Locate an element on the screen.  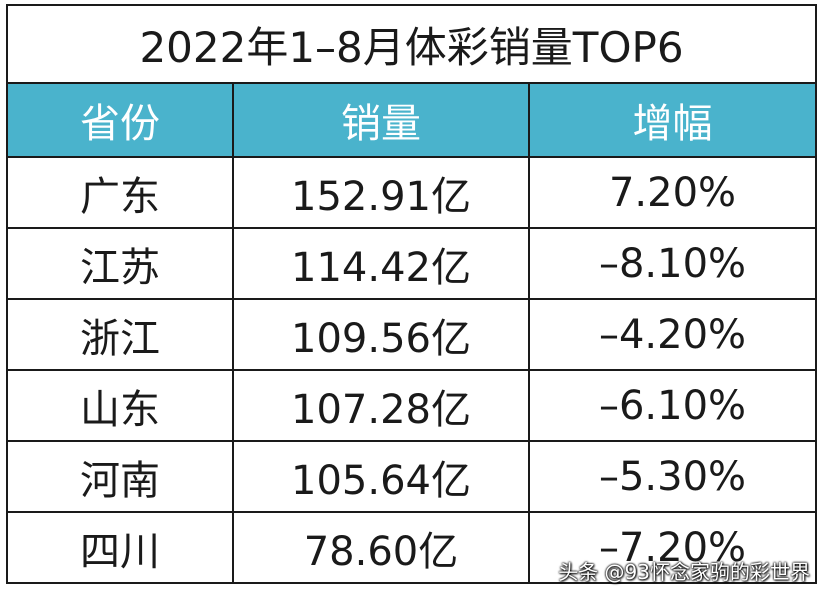
header-row: 省份 销量 增幅 is located at coordinates (411, 121).